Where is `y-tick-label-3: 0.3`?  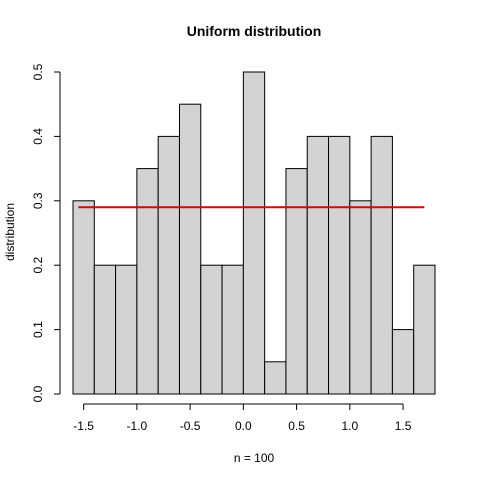 y-tick-label-3: 0.3 is located at coordinates (38, 200).